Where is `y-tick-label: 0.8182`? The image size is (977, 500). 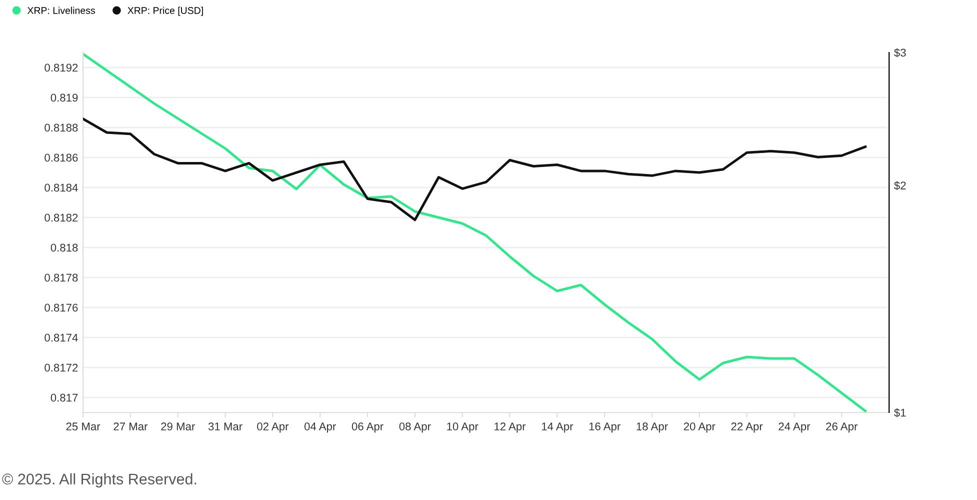 y-tick-label: 0.8182 is located at coordinates (61, 218).